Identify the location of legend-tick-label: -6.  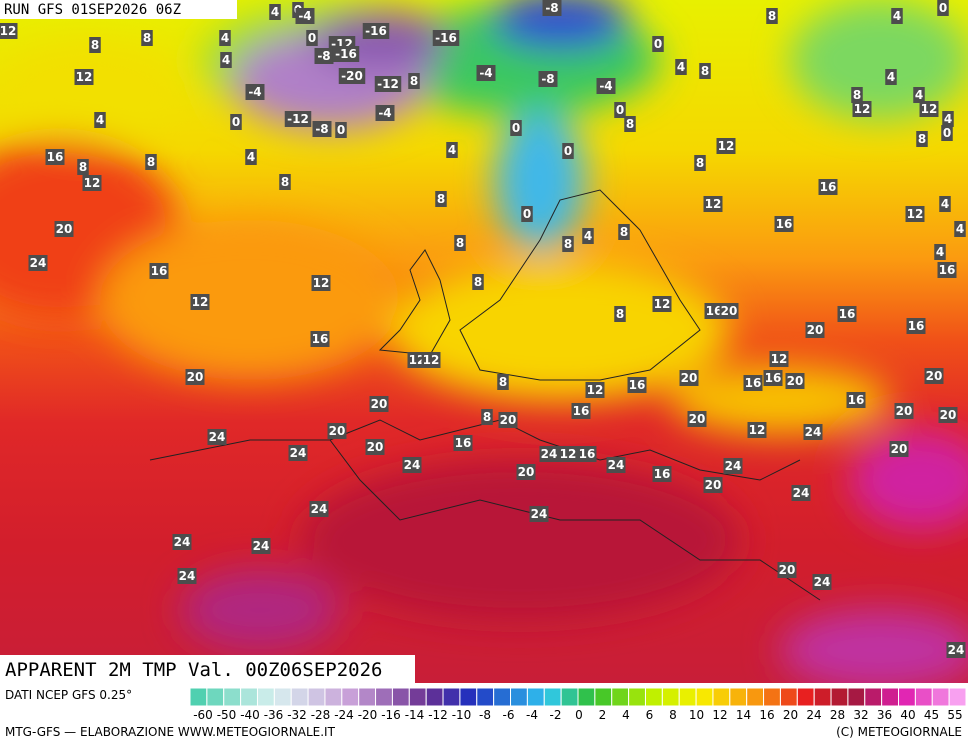
(509, 715).